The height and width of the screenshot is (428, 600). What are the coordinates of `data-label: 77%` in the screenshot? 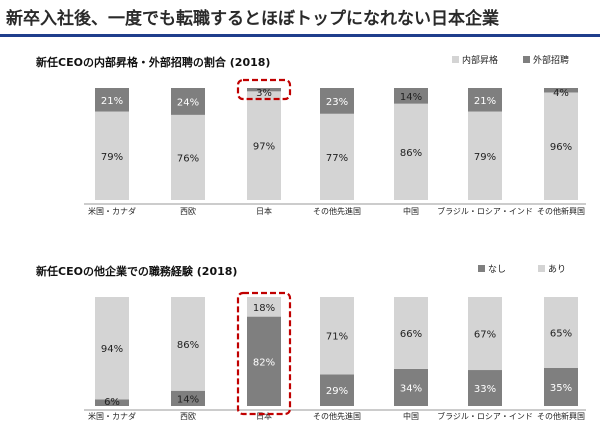 It's located at (337, 158).